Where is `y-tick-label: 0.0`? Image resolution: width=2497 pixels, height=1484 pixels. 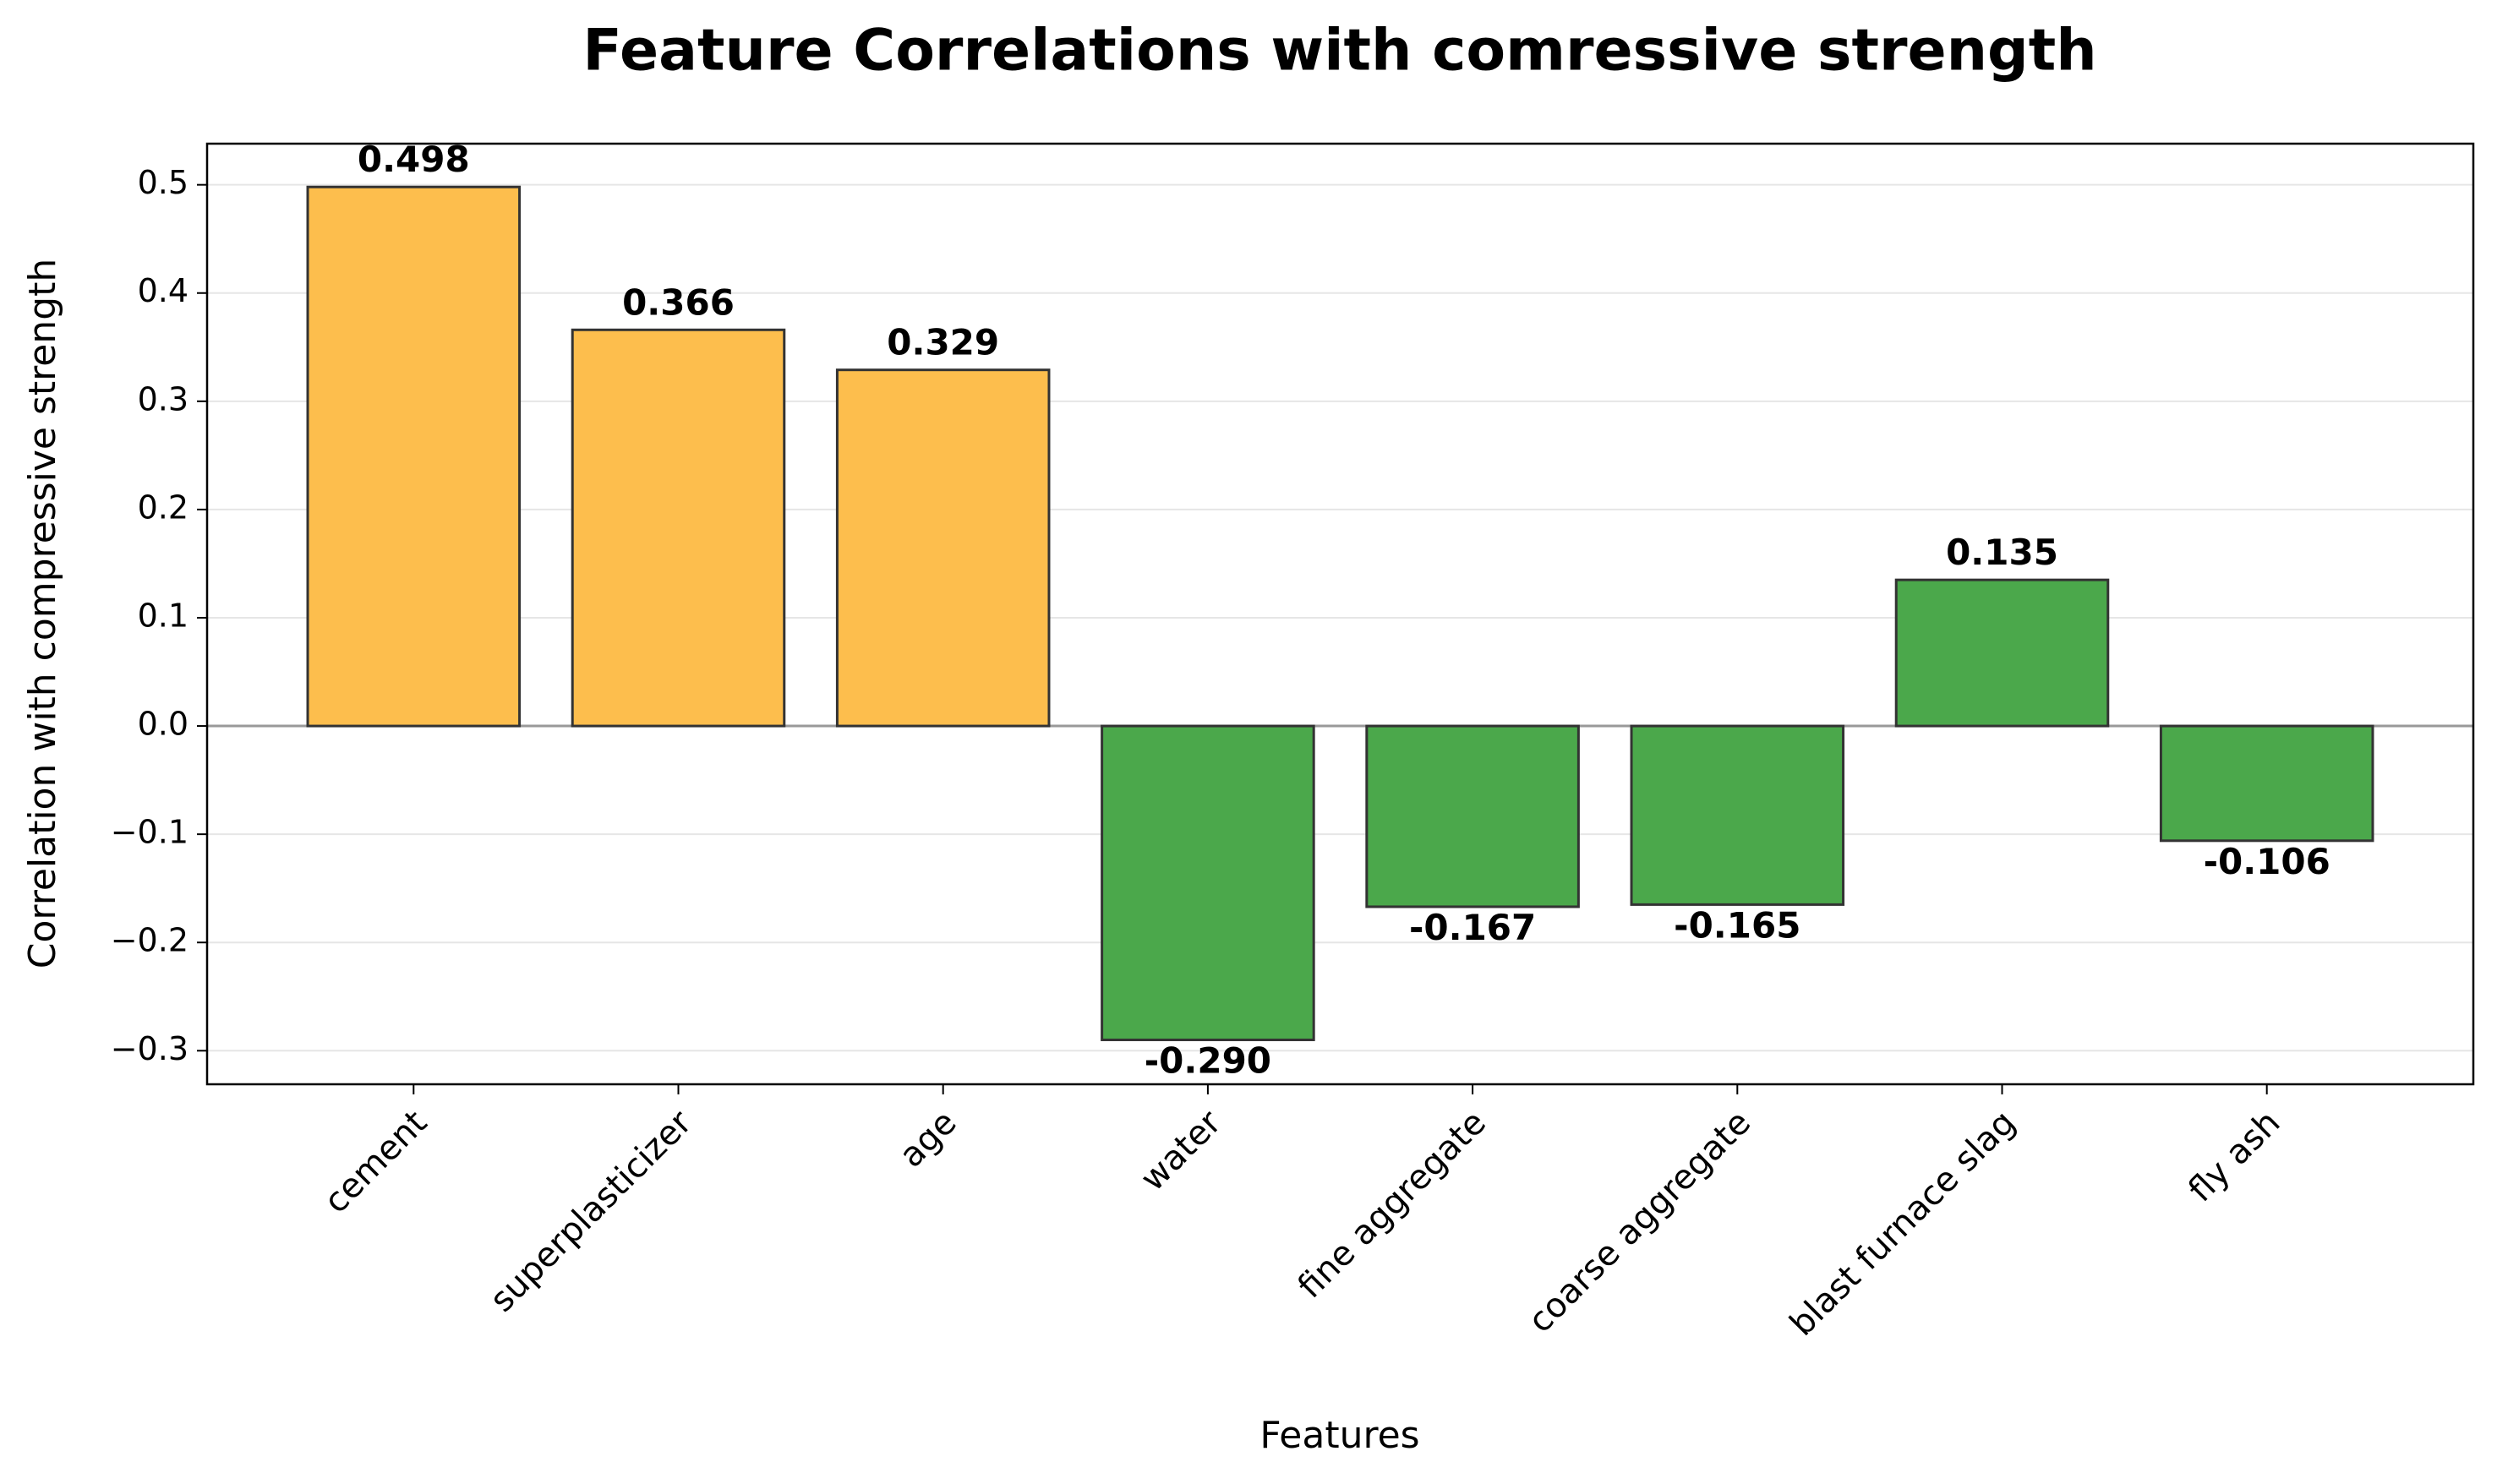
y-tick-label: 0.0 is located at coordinates (163, 725).